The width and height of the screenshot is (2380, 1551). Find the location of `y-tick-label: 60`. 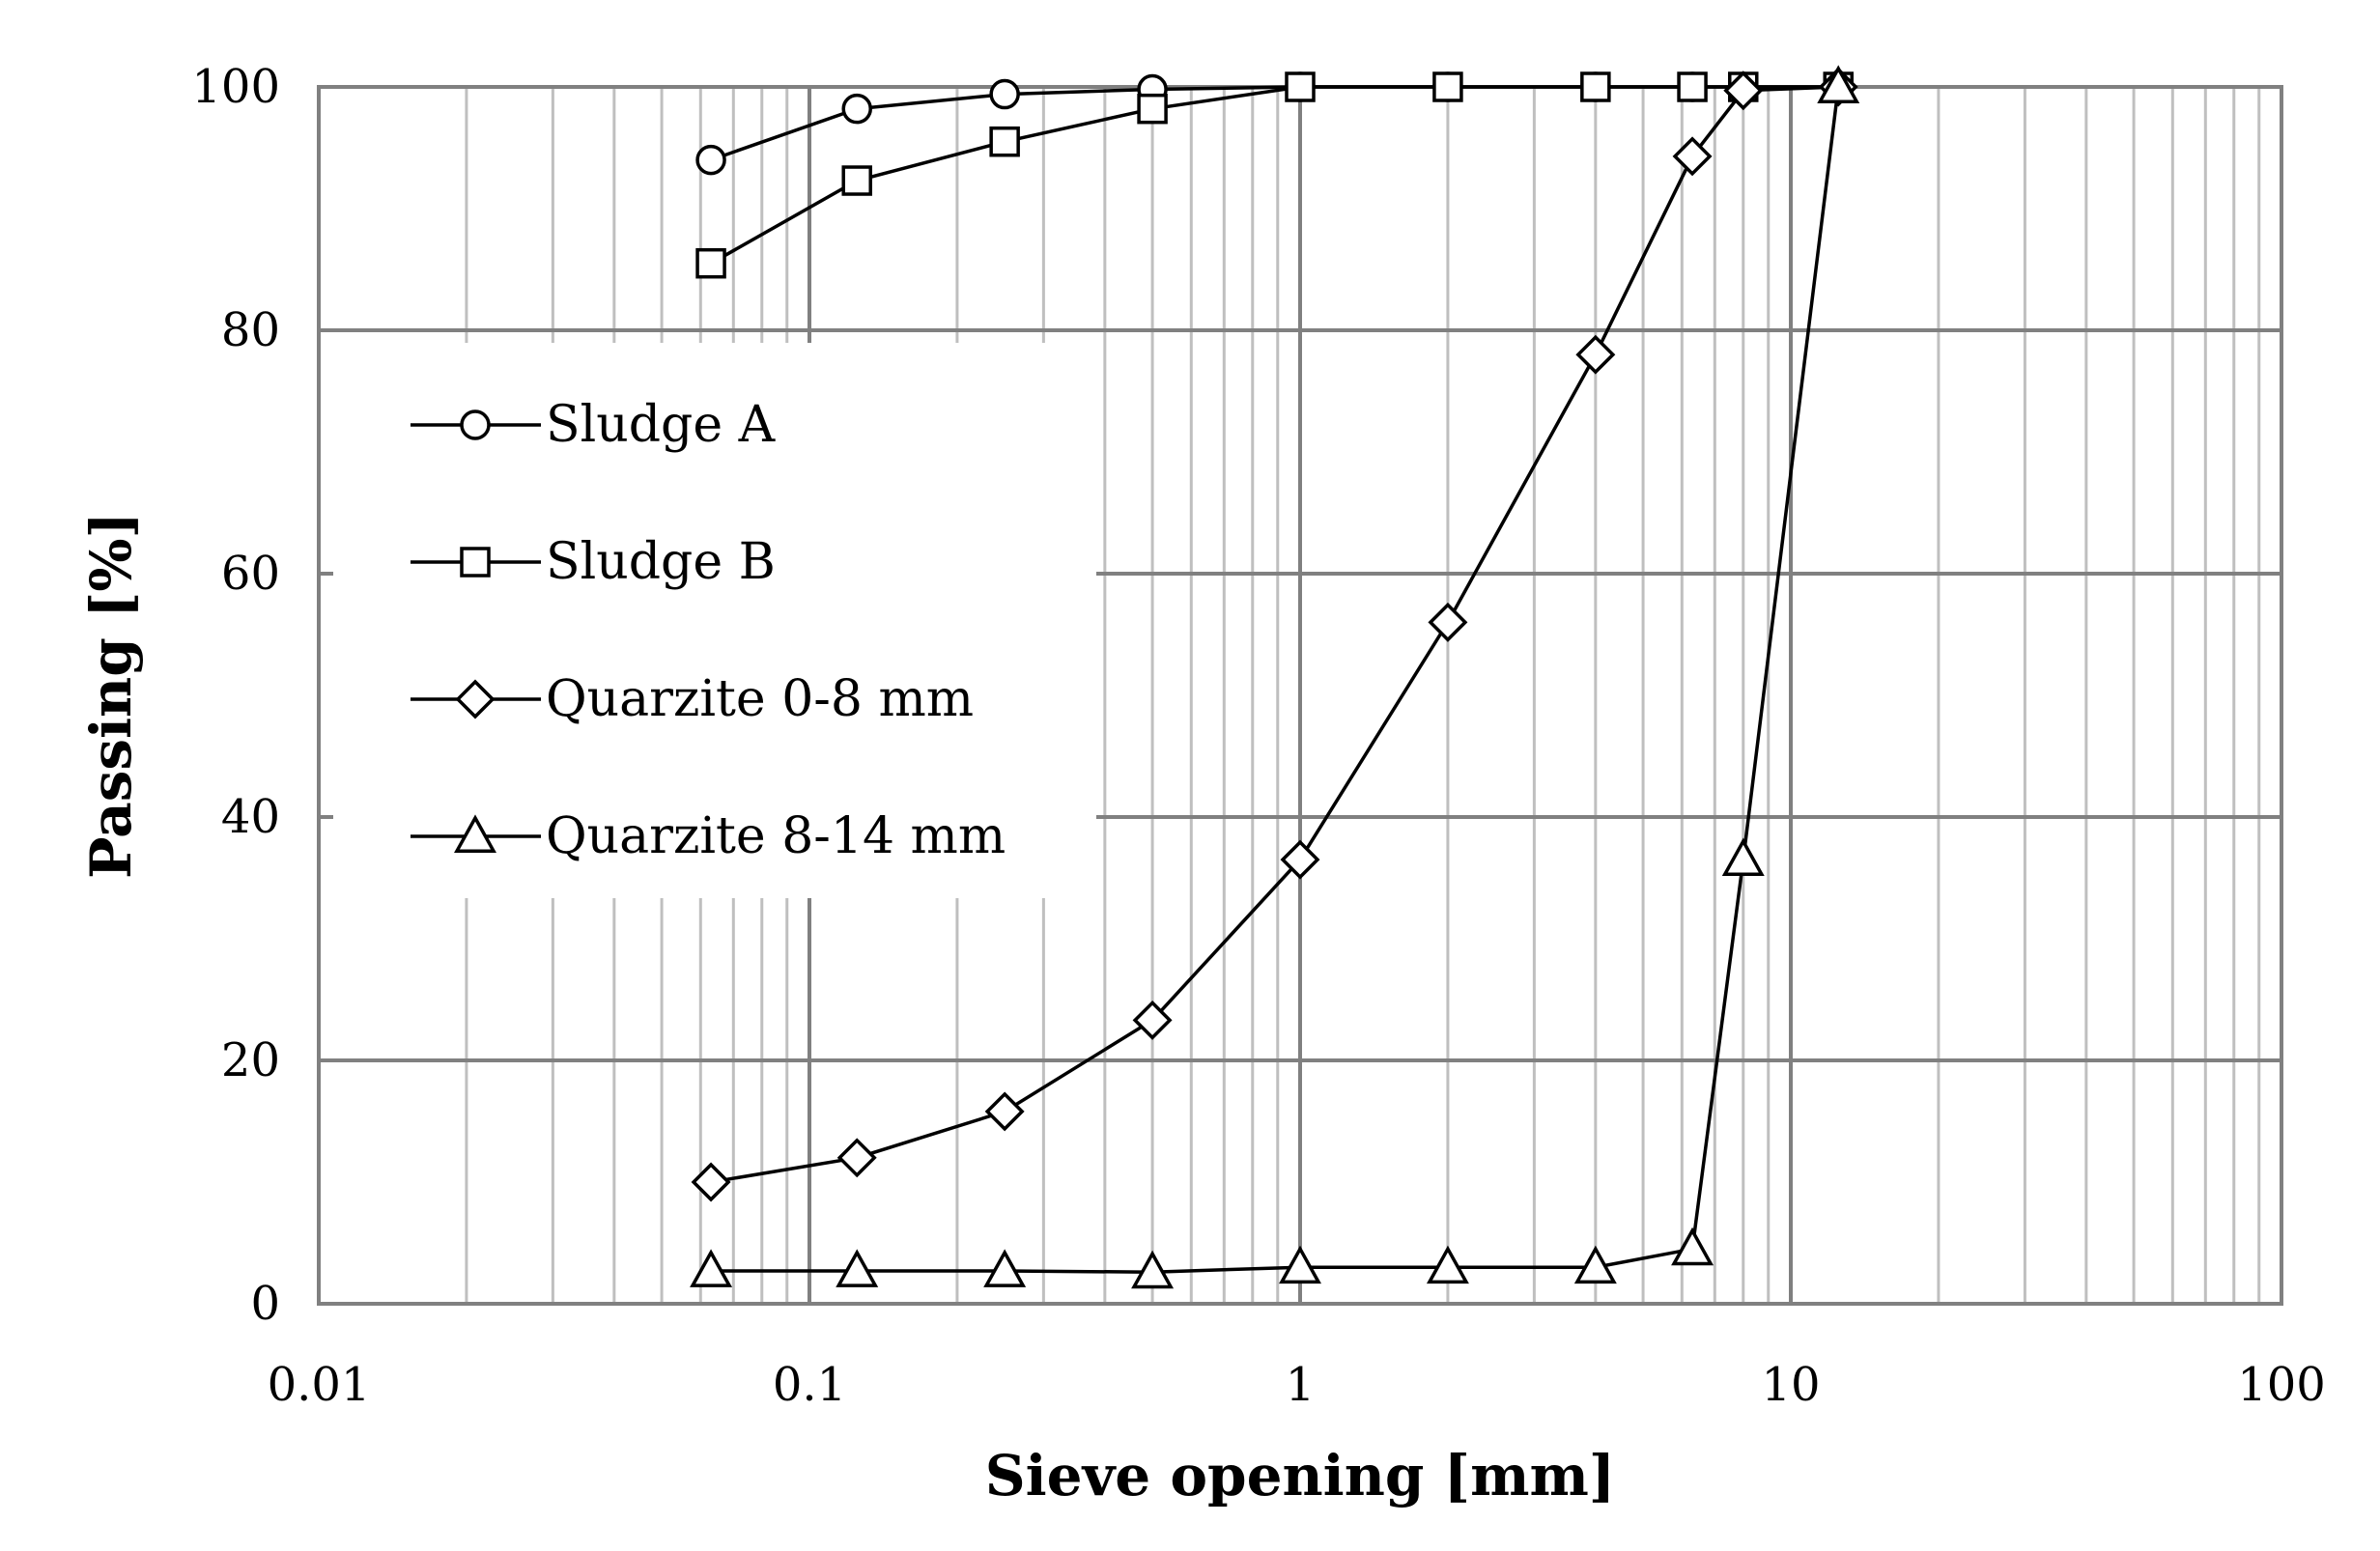

y-tick-label: 60 is located at coordinates (251, 574).